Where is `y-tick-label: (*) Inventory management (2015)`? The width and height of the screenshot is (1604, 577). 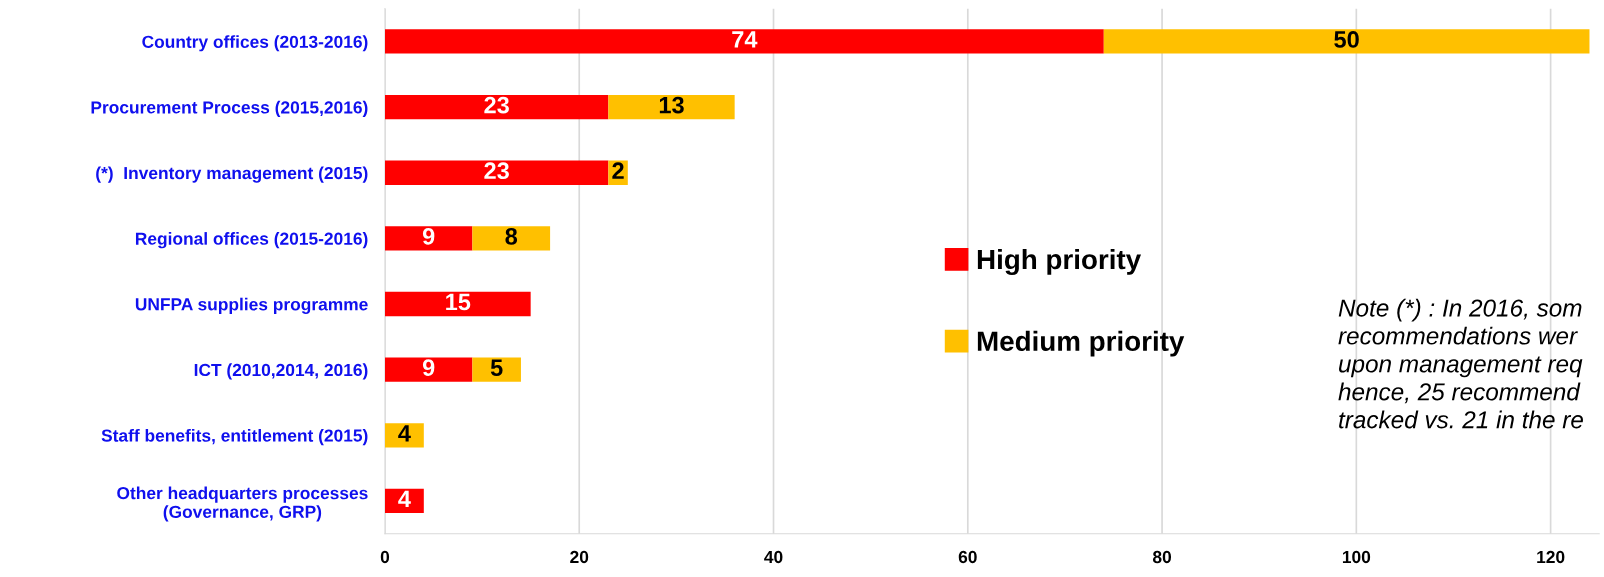 y-tick-label: (*) Inventory management (2015) is located at coordinates (232, 174).